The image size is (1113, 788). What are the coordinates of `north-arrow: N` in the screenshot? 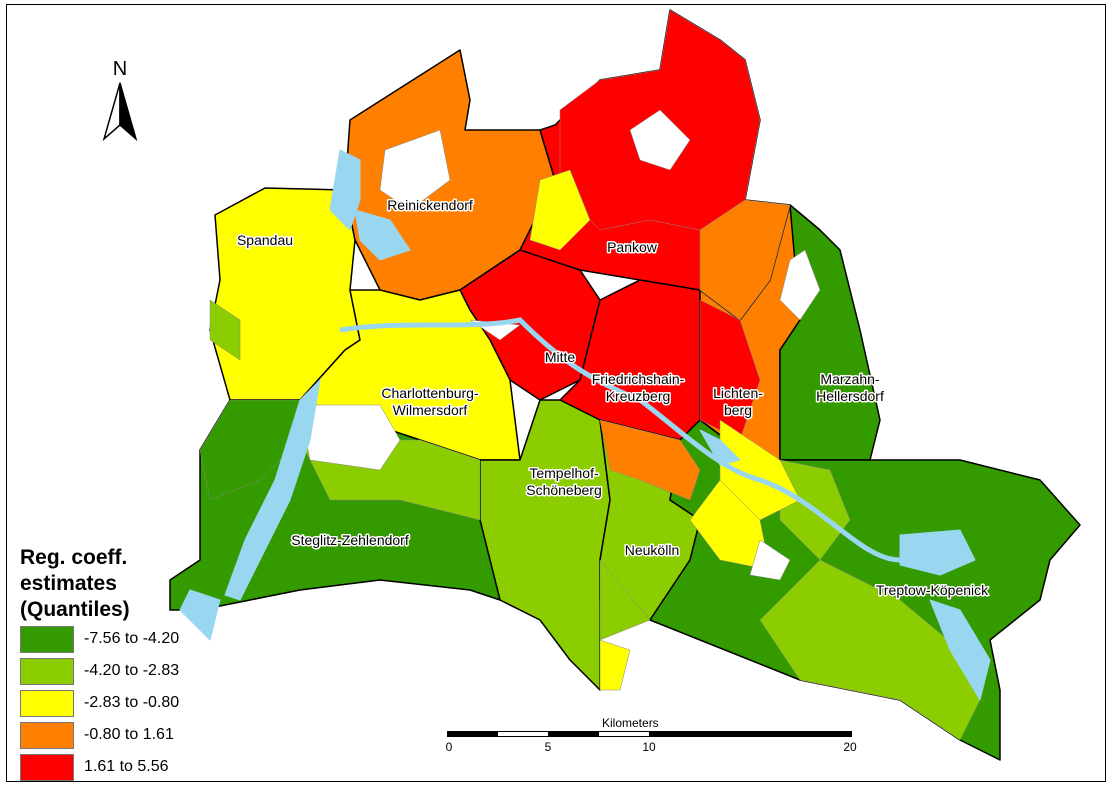 It's located at (120, 102).